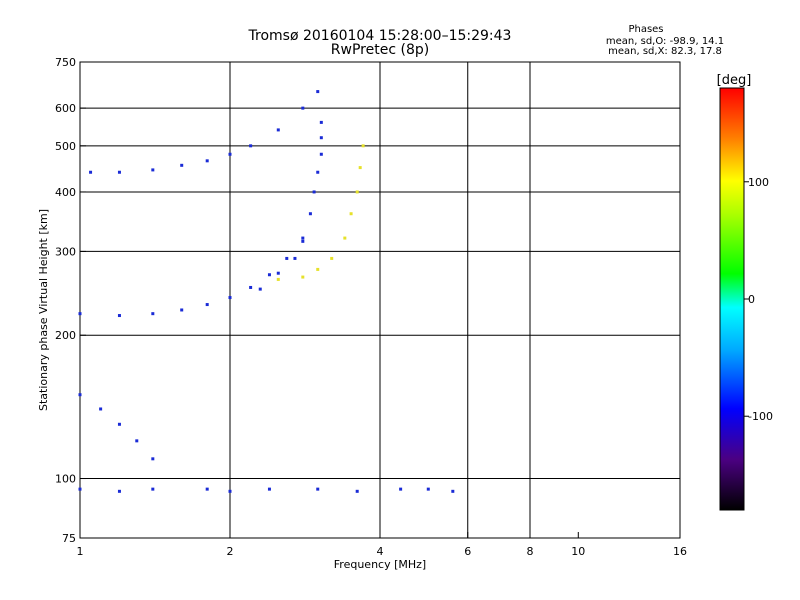  What do you see at coordinates (760, 416) in the screenshot?
I see `colorbar-tick-label: -100` at bounding box center [760, 416].